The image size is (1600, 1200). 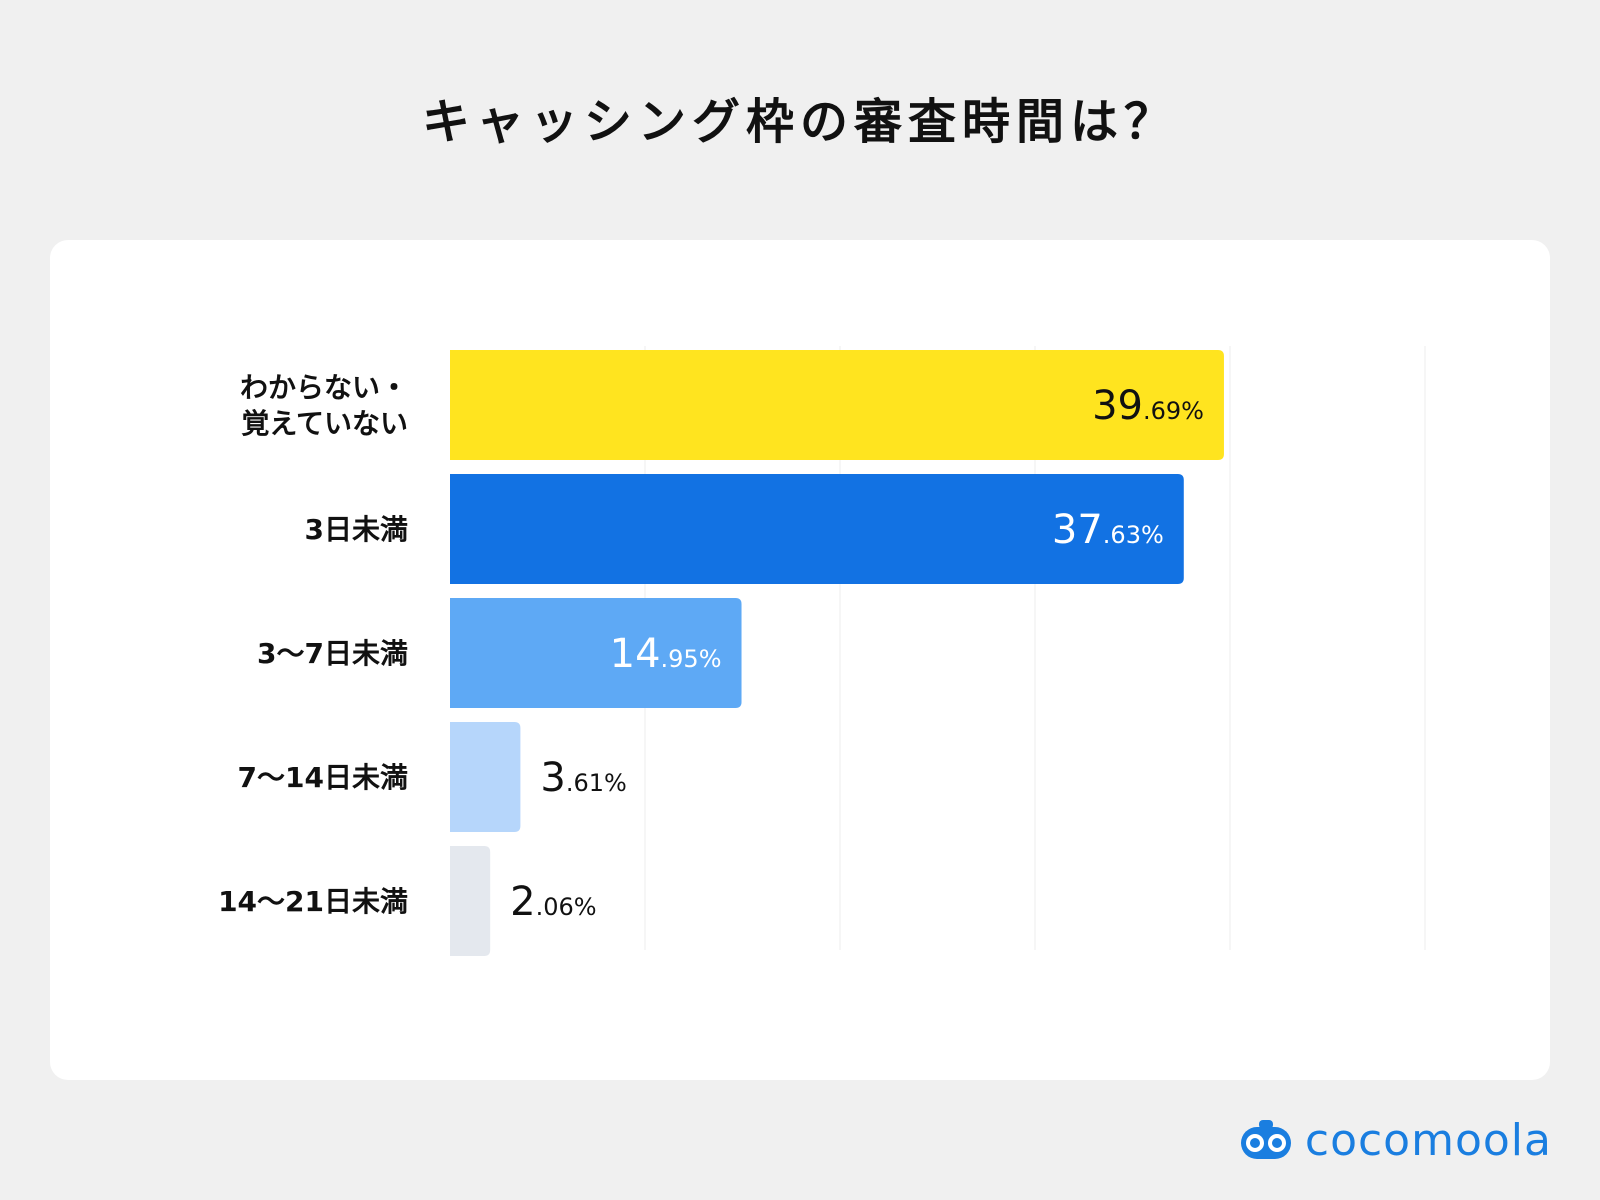 What do you see at coordinates (332, 653) in the screenshot?
I see `category-label: 3〜7日未満` at bounding box center [332, 653].